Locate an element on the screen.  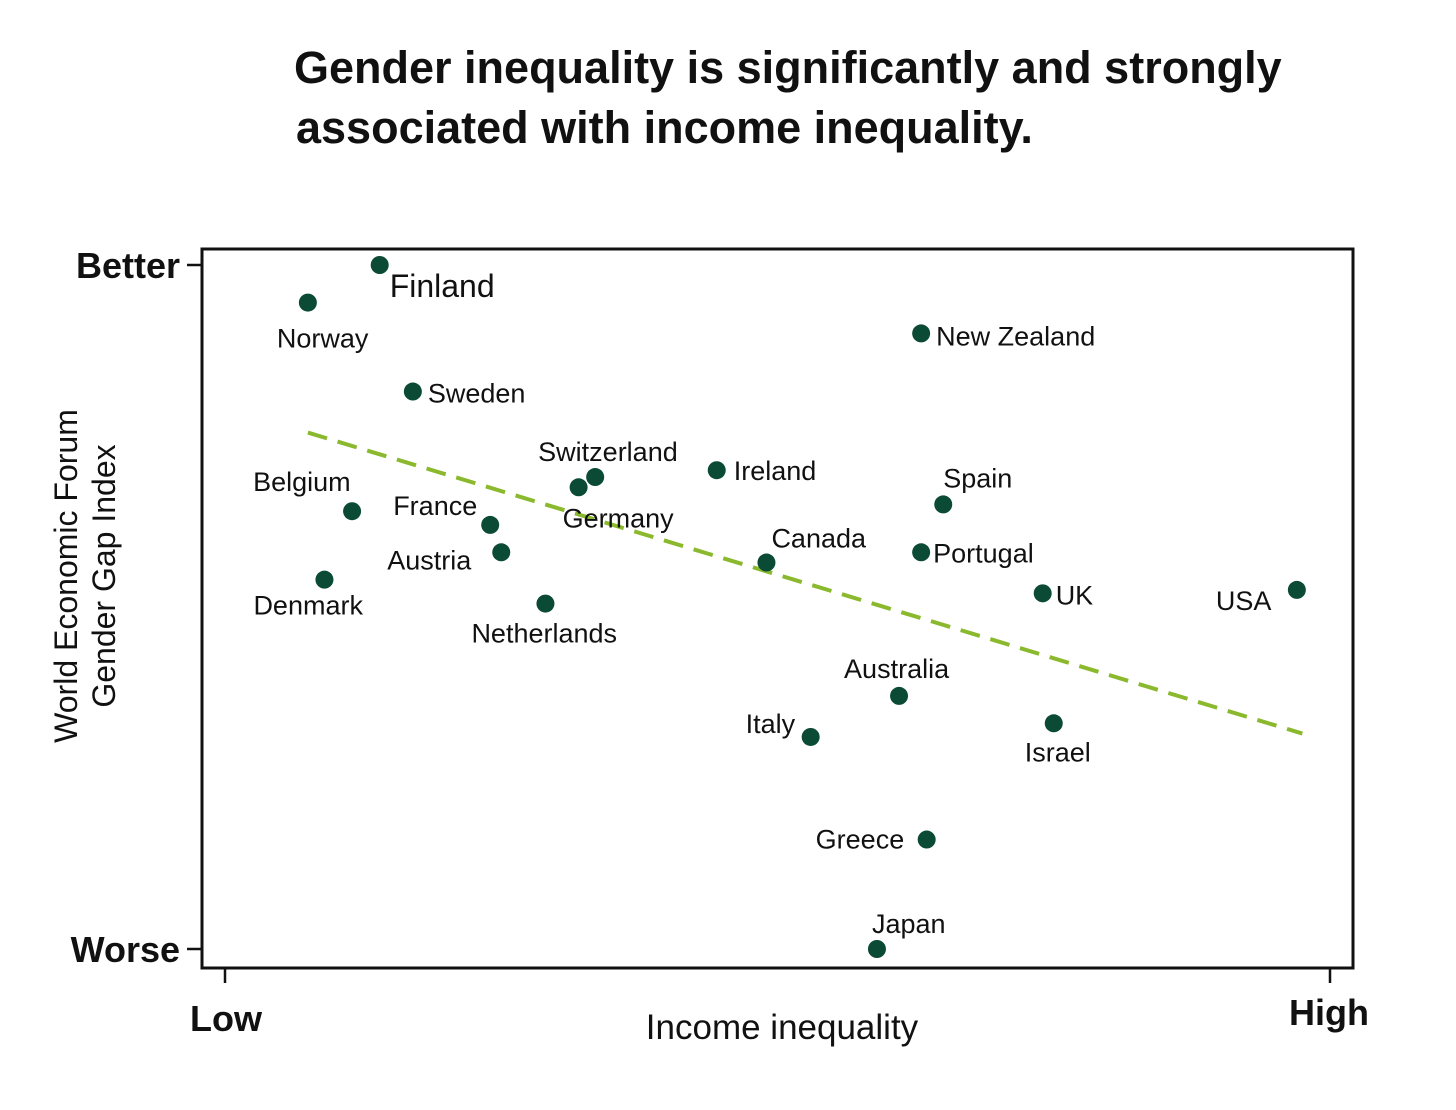
data-label-ireland: Ireland is located at coordinates (775, 471).